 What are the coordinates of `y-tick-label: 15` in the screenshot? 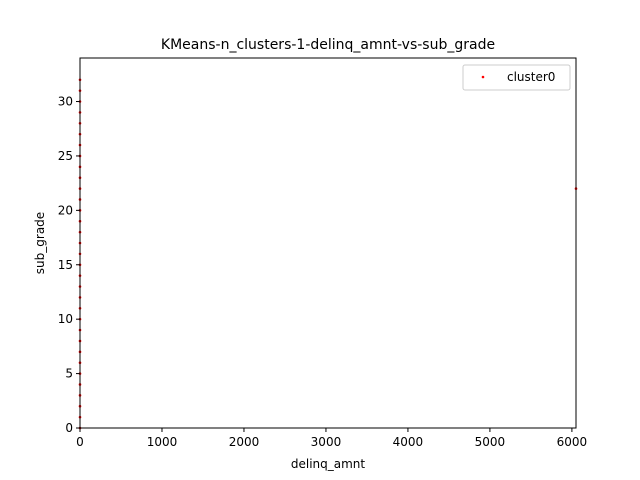 It's located at (65, 265).